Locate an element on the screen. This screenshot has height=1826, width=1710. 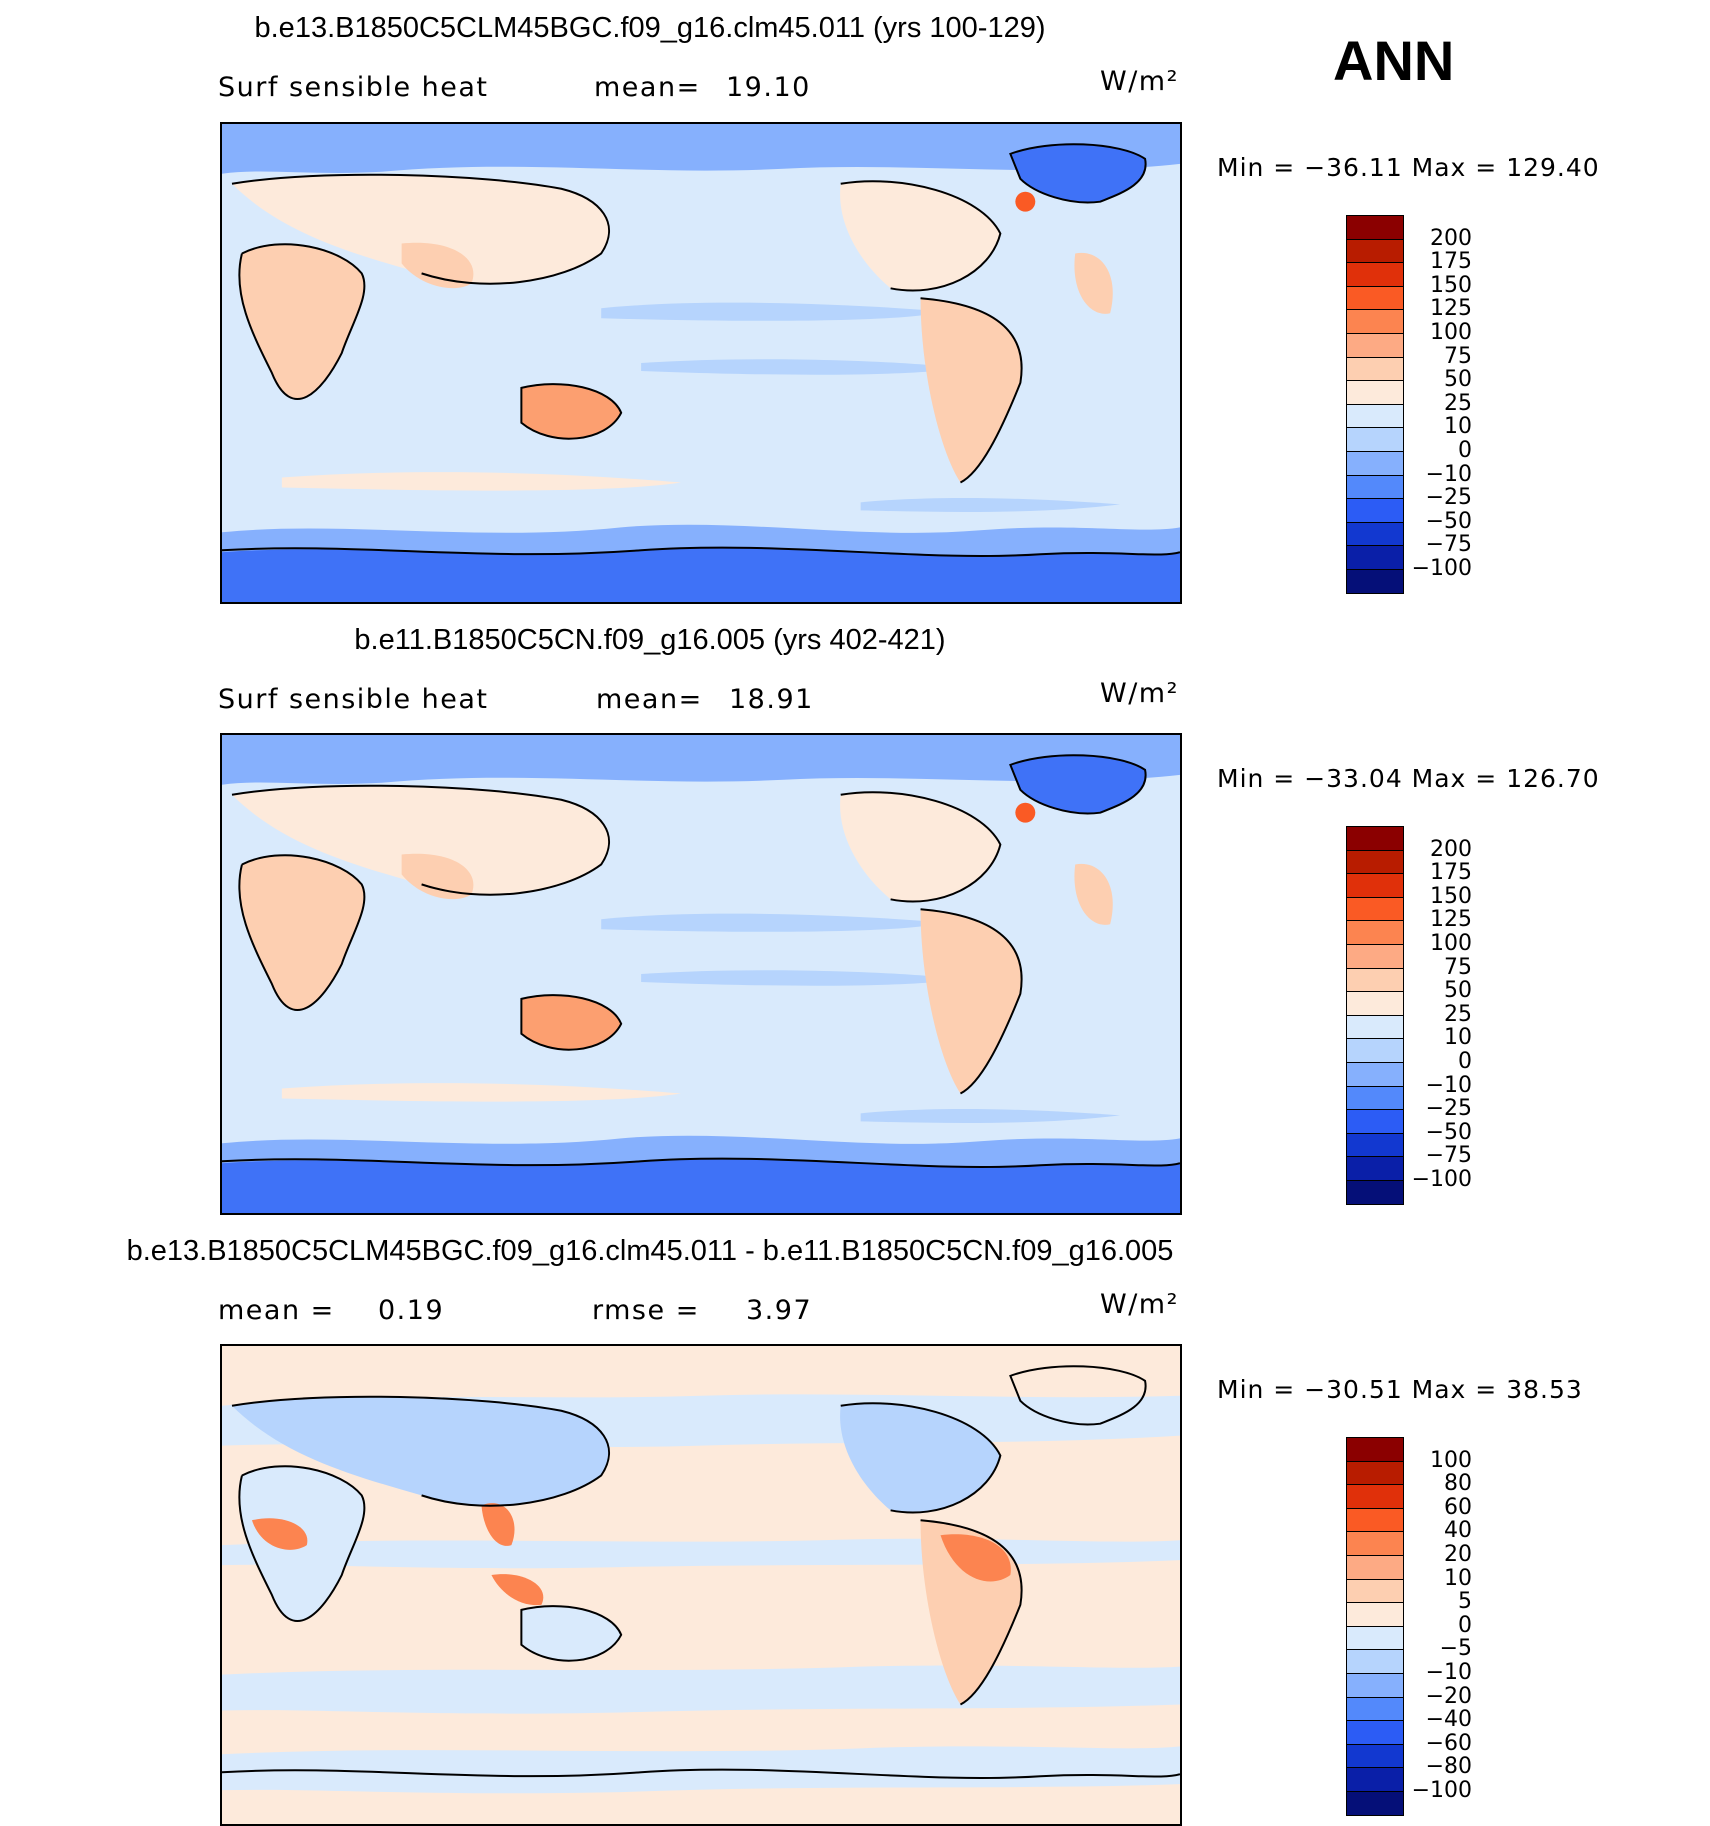
panel-3-map-field is located at coordinates (701, 1585).